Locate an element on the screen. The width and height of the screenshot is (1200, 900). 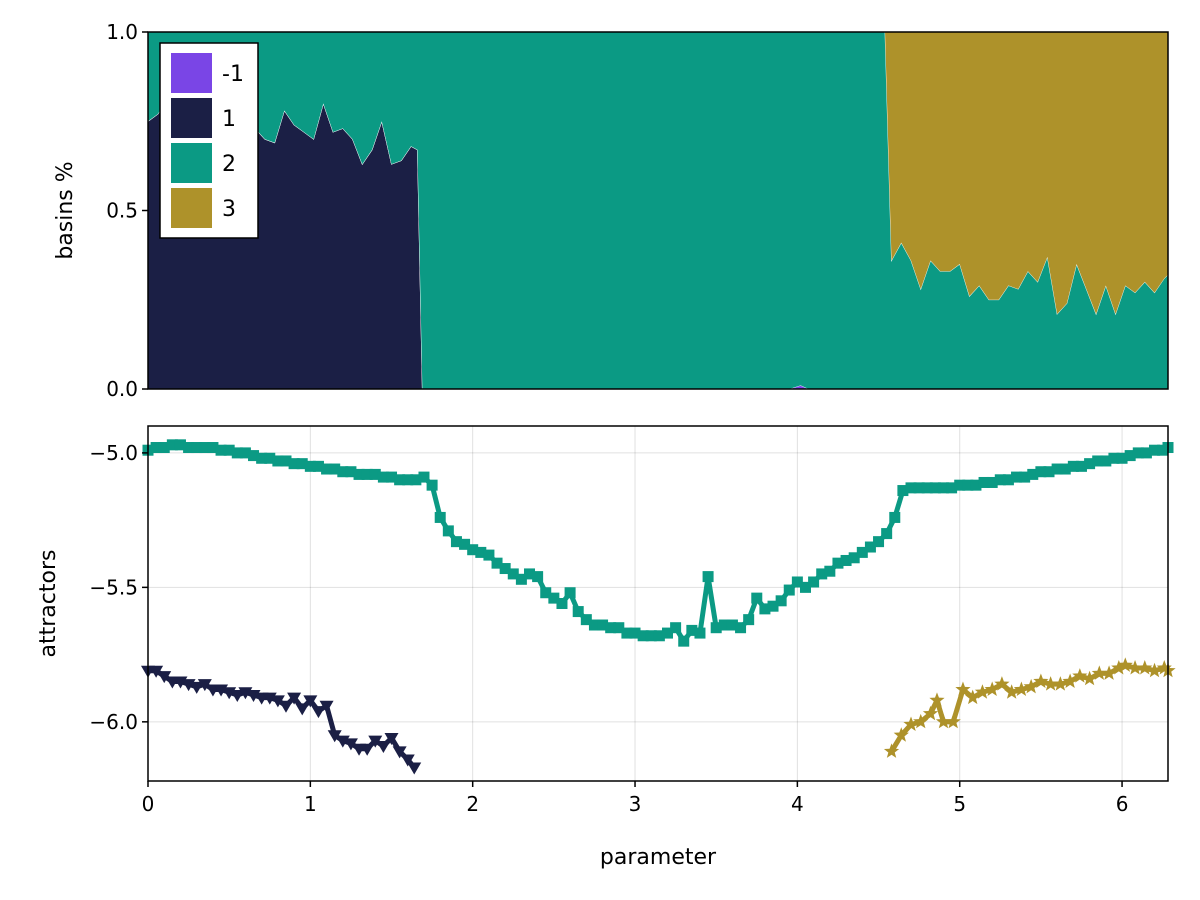
attractors-y-ticks: −5.0 −5.5 −6.0 is located at coordinates (118, 587).